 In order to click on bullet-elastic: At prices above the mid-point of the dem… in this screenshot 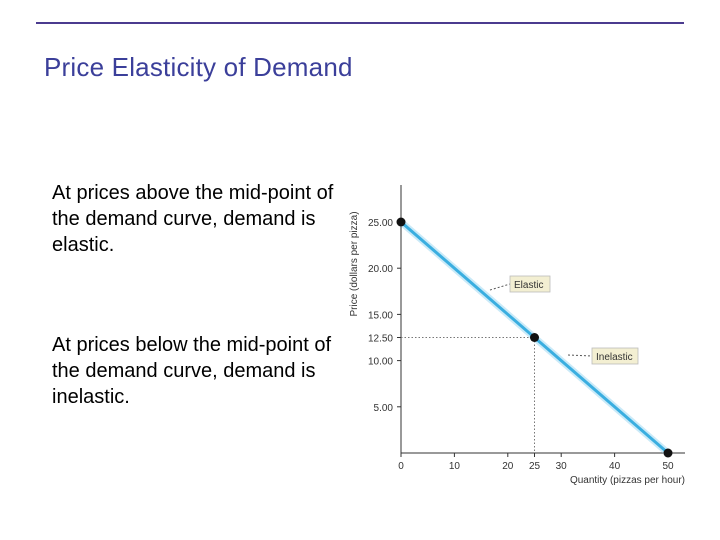, I will do `click(193, 219)`.